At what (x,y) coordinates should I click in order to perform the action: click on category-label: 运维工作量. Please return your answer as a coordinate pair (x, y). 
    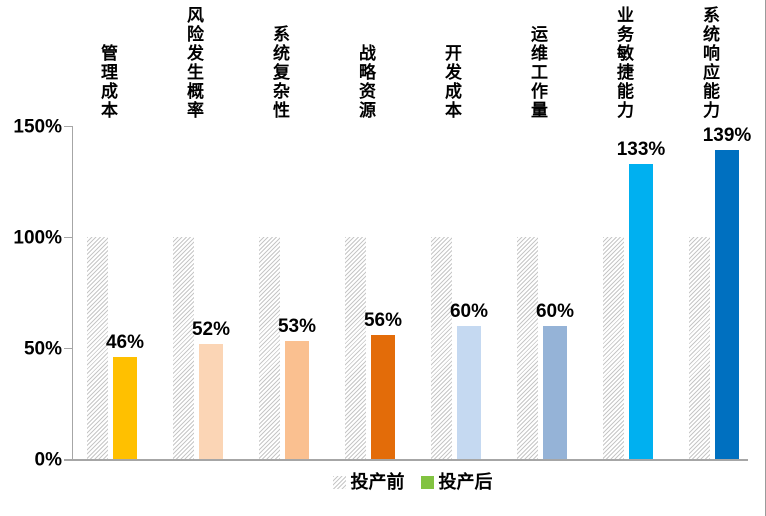
    Looking at the image, I should click on (537, 72).